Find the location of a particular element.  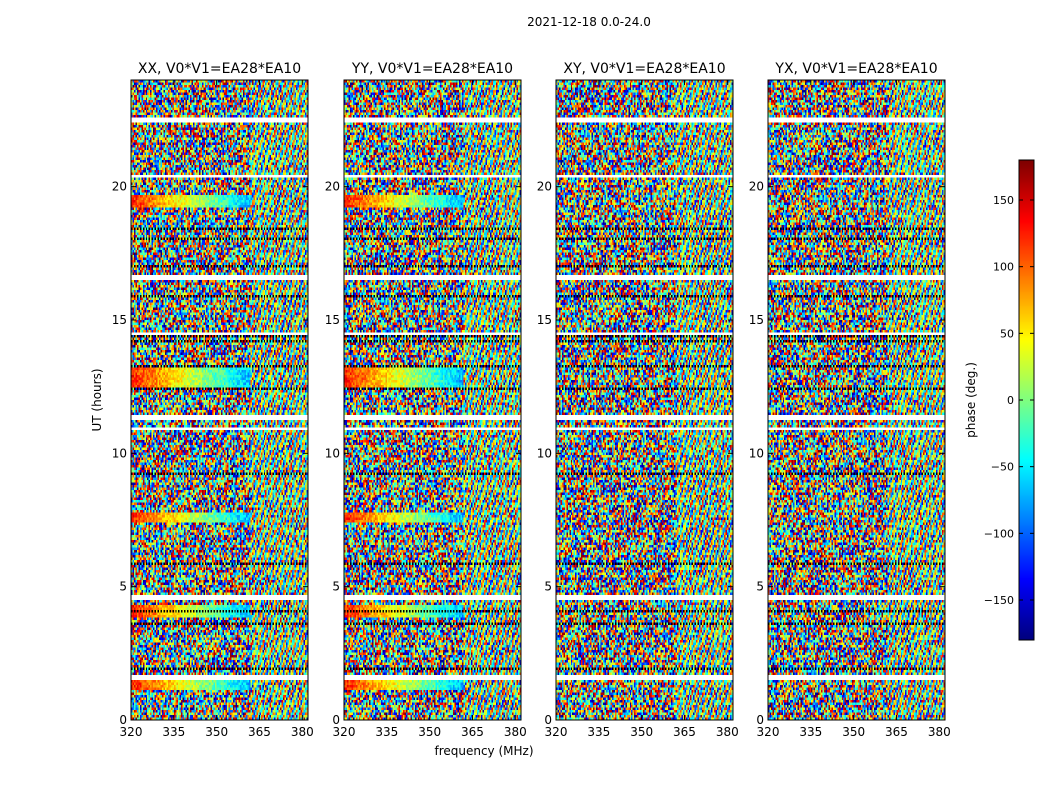

panel-title: YY, V0*V1=EA28*EA10 is located at coordinates (432, 69).